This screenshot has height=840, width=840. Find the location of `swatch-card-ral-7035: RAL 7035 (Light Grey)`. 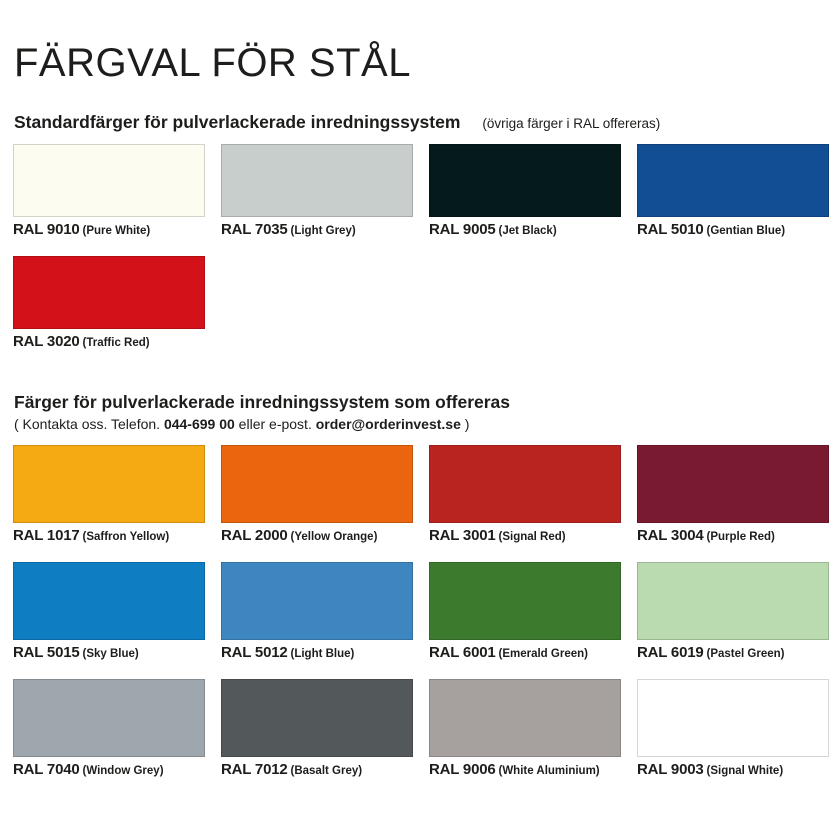

swatch-card-ral-7035: RAL 7035 (Light Grey) is located at coordinates (317, 191).